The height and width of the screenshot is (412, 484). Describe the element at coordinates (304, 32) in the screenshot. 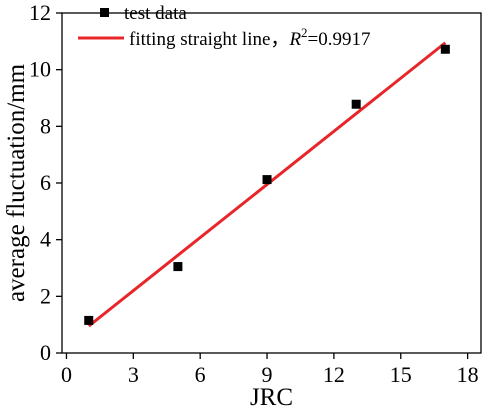

I see `legend-label-superscript: 2` at that location.